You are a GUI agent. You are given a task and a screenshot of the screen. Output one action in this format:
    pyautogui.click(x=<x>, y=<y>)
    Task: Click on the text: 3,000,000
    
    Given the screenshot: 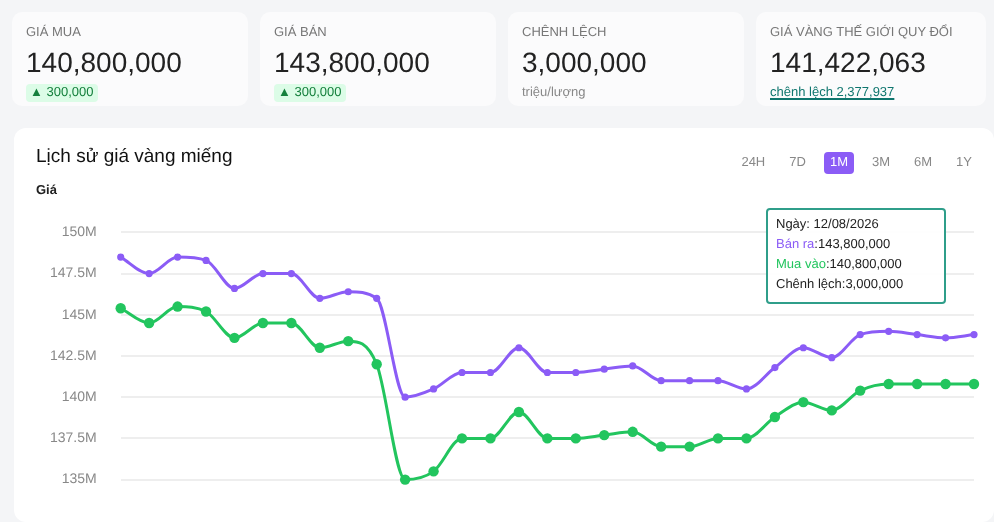 What is the action you would take?
    pyautogui.click(x=584, y=62)
    